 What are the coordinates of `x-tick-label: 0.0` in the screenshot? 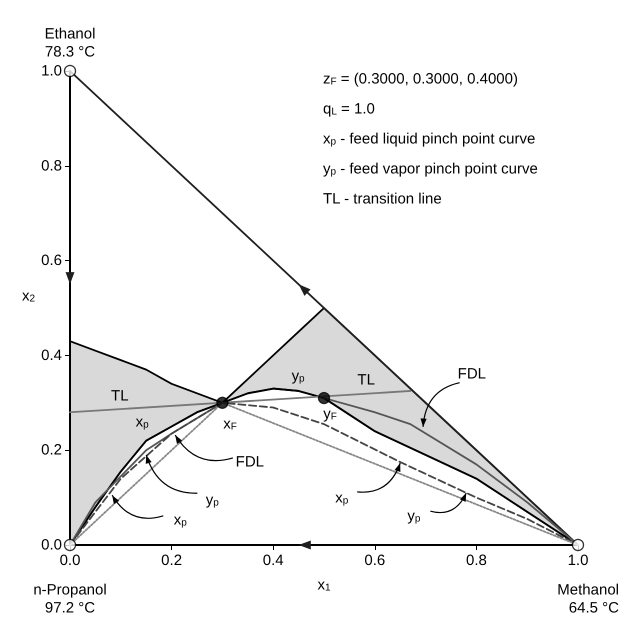 It's located at (70, 560).